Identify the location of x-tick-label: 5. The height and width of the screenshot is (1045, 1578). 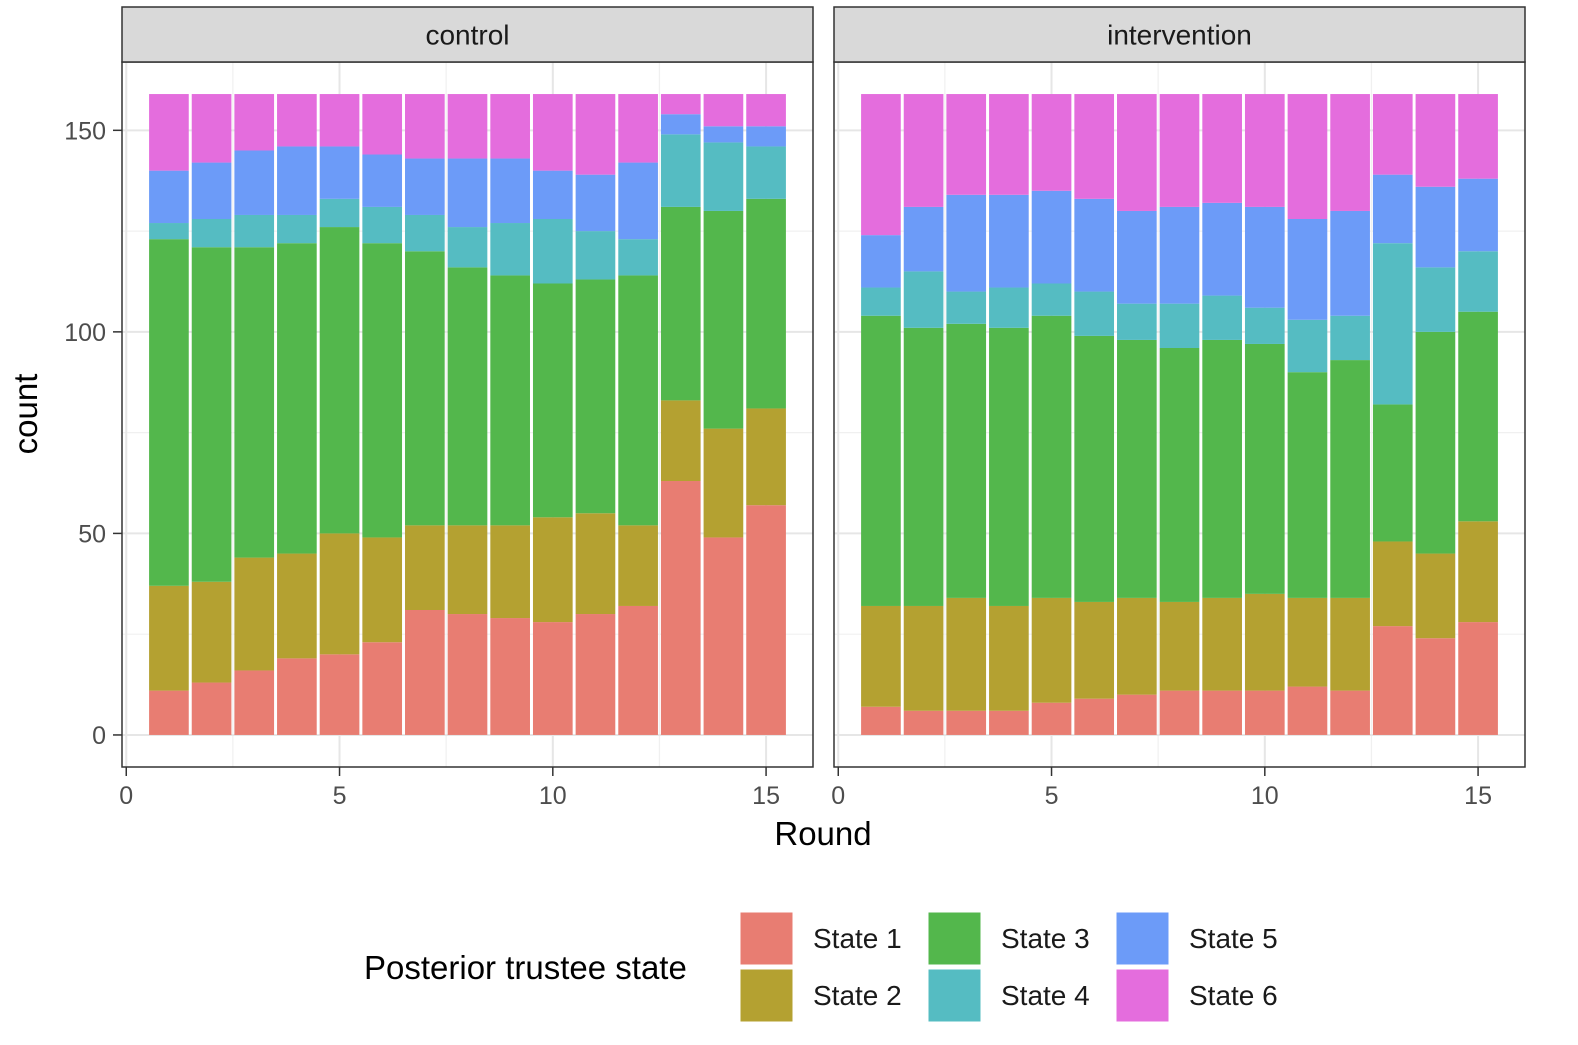
(1052, 796).